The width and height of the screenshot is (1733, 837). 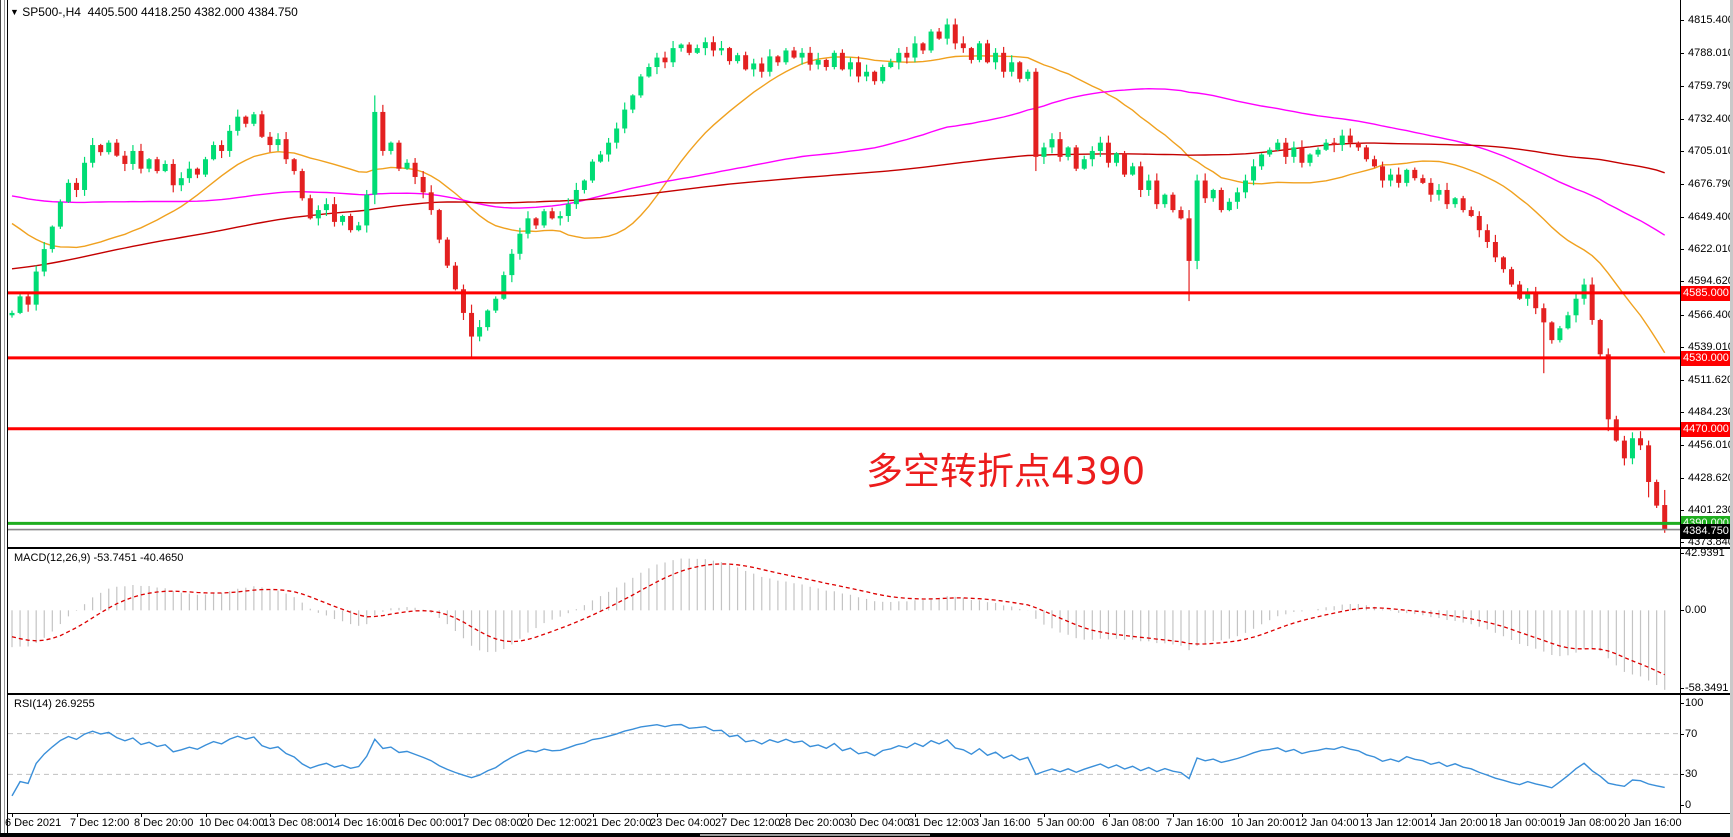 What do you see at coordinates (115, 558) in the screenshot?
I see `macd-main-value: -53.7451` at bounding box center [115, 558].